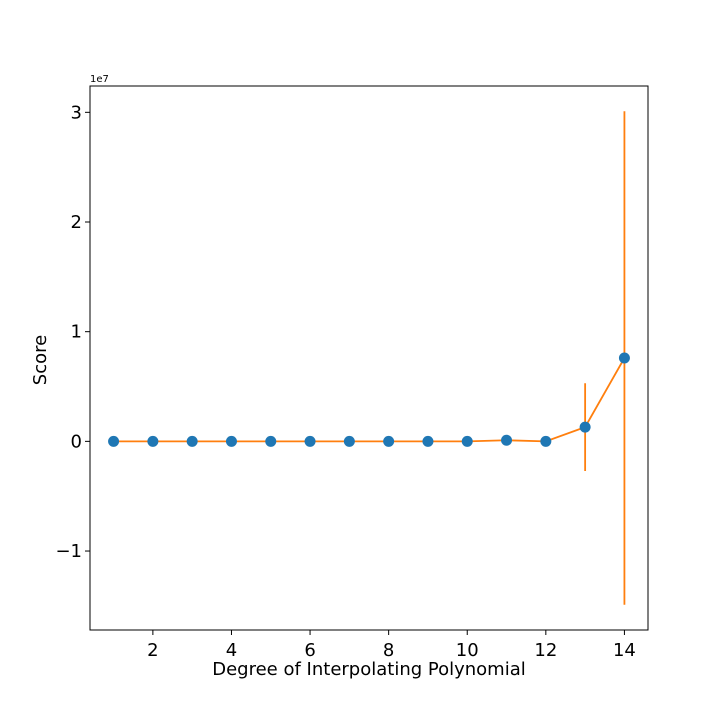 The height and width of the screenshot is (724, 720). I want to click on y-tick-label: 1, so click(76, 332).